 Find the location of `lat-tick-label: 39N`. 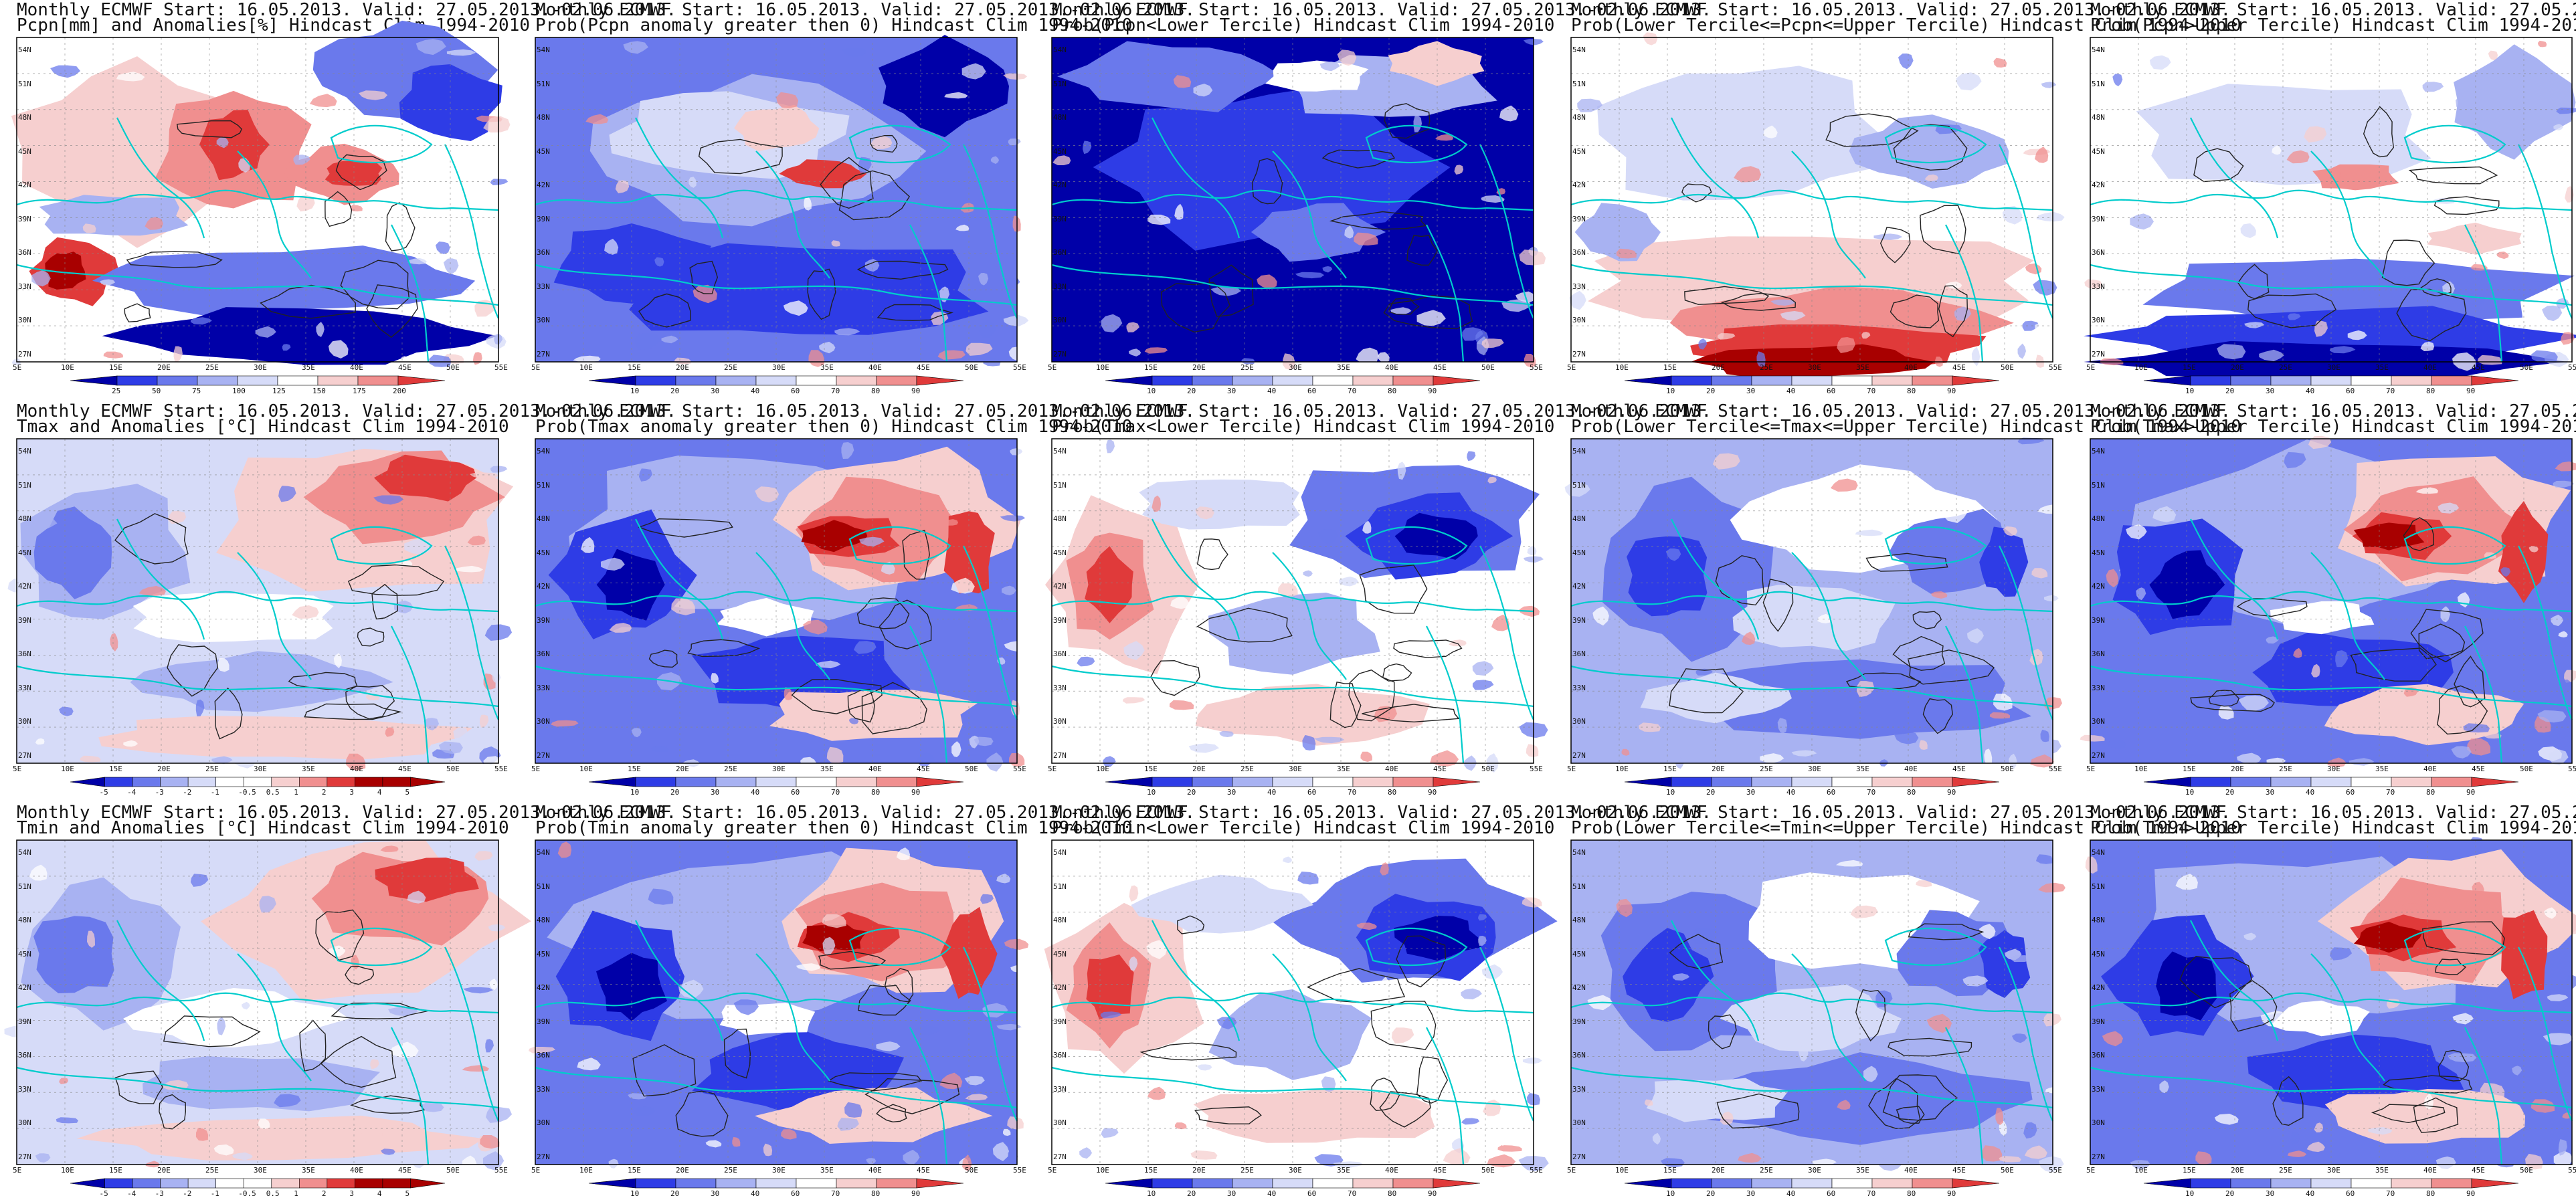

lat-tick-label: 39N is located at coordinates (543, 620).